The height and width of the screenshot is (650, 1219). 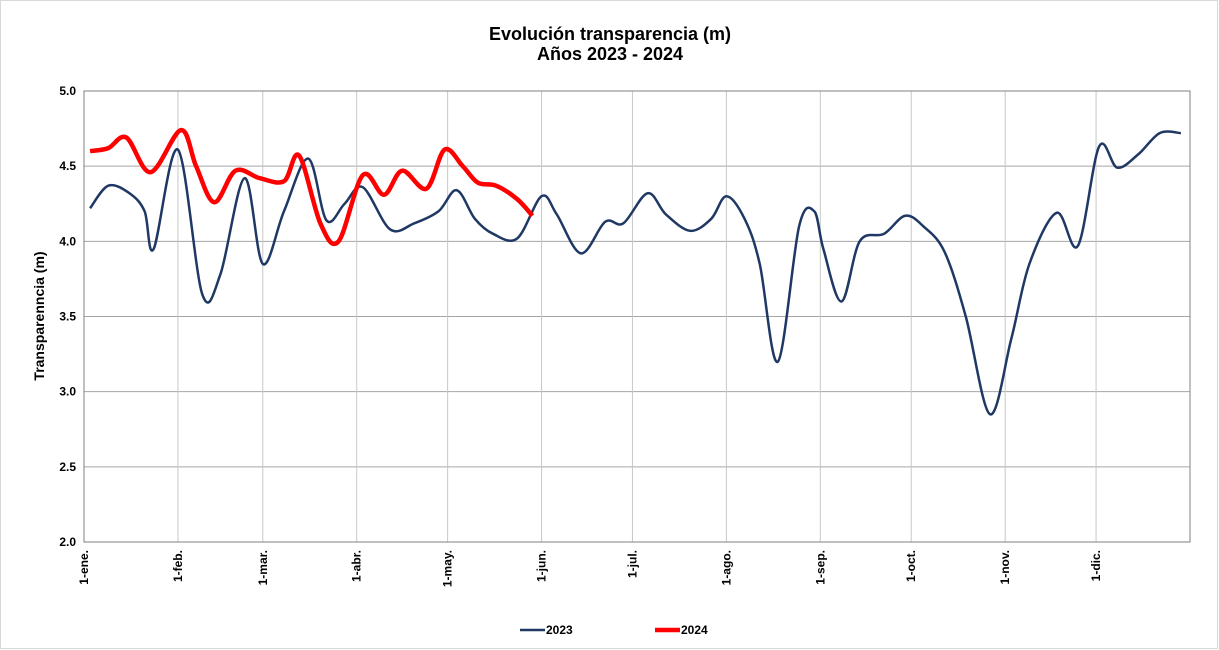 What do you see at coordinates (694, 630) in the screenshot?
I see `legend-label: 2024` at bounding box center [694, 630].